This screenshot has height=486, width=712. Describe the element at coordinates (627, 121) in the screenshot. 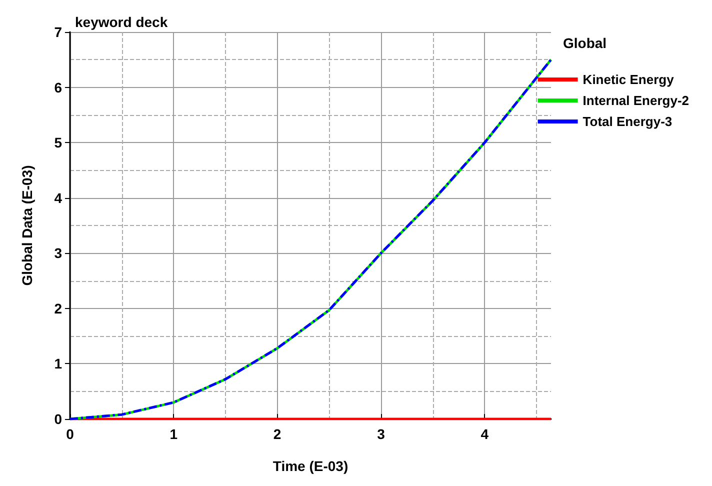

I see `legend-label: Total Energy-3` at that location.